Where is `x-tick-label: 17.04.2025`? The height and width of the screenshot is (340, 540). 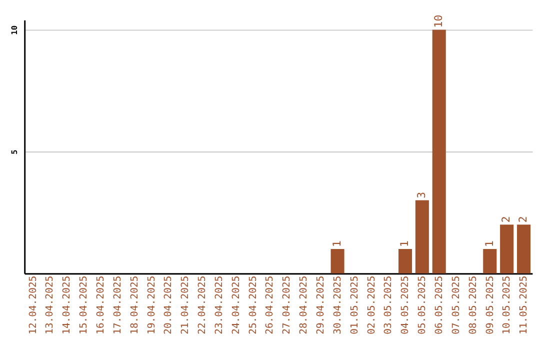 x-tick-label: 17.04.2025 is located at coordinates (118, 305).